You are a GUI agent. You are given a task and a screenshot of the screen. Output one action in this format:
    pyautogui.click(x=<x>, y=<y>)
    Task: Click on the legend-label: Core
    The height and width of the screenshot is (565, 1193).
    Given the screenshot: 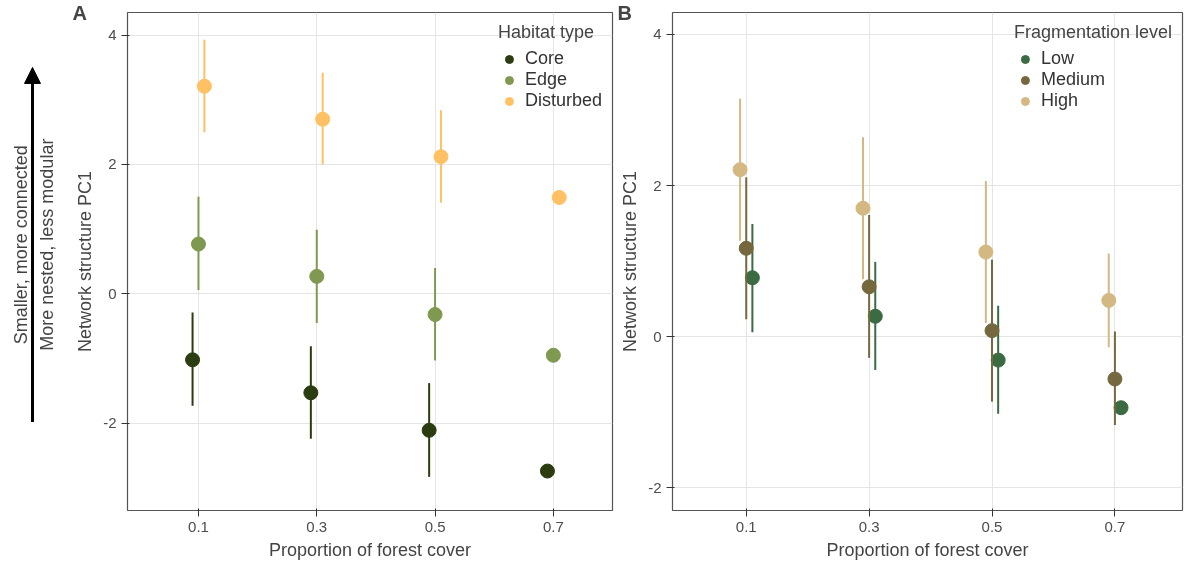 What is the action you would take?
    pyautogui.click(x=544, y=58)
    